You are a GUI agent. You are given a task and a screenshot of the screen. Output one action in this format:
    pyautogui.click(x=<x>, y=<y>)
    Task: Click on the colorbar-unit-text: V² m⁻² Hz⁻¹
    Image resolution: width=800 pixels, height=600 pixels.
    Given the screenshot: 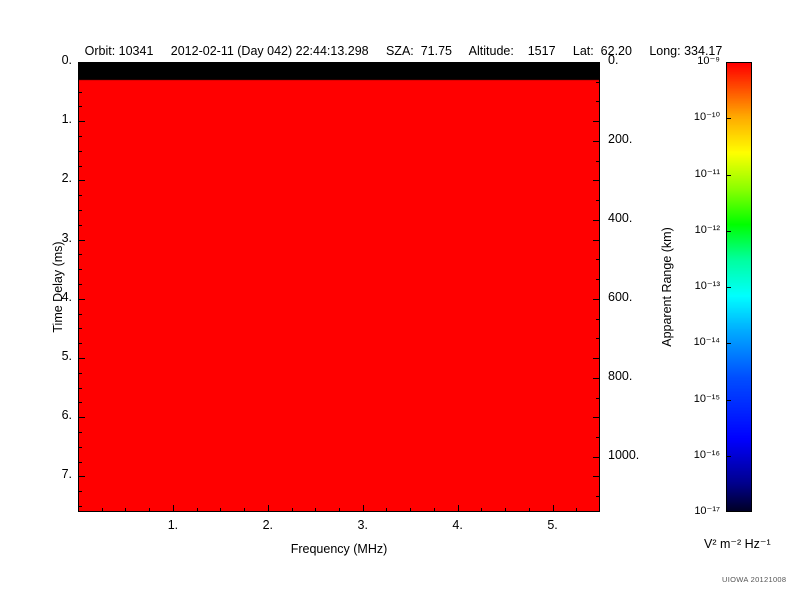 What is the action you would take?
    pyautogui.click(x=737, y=544)
    